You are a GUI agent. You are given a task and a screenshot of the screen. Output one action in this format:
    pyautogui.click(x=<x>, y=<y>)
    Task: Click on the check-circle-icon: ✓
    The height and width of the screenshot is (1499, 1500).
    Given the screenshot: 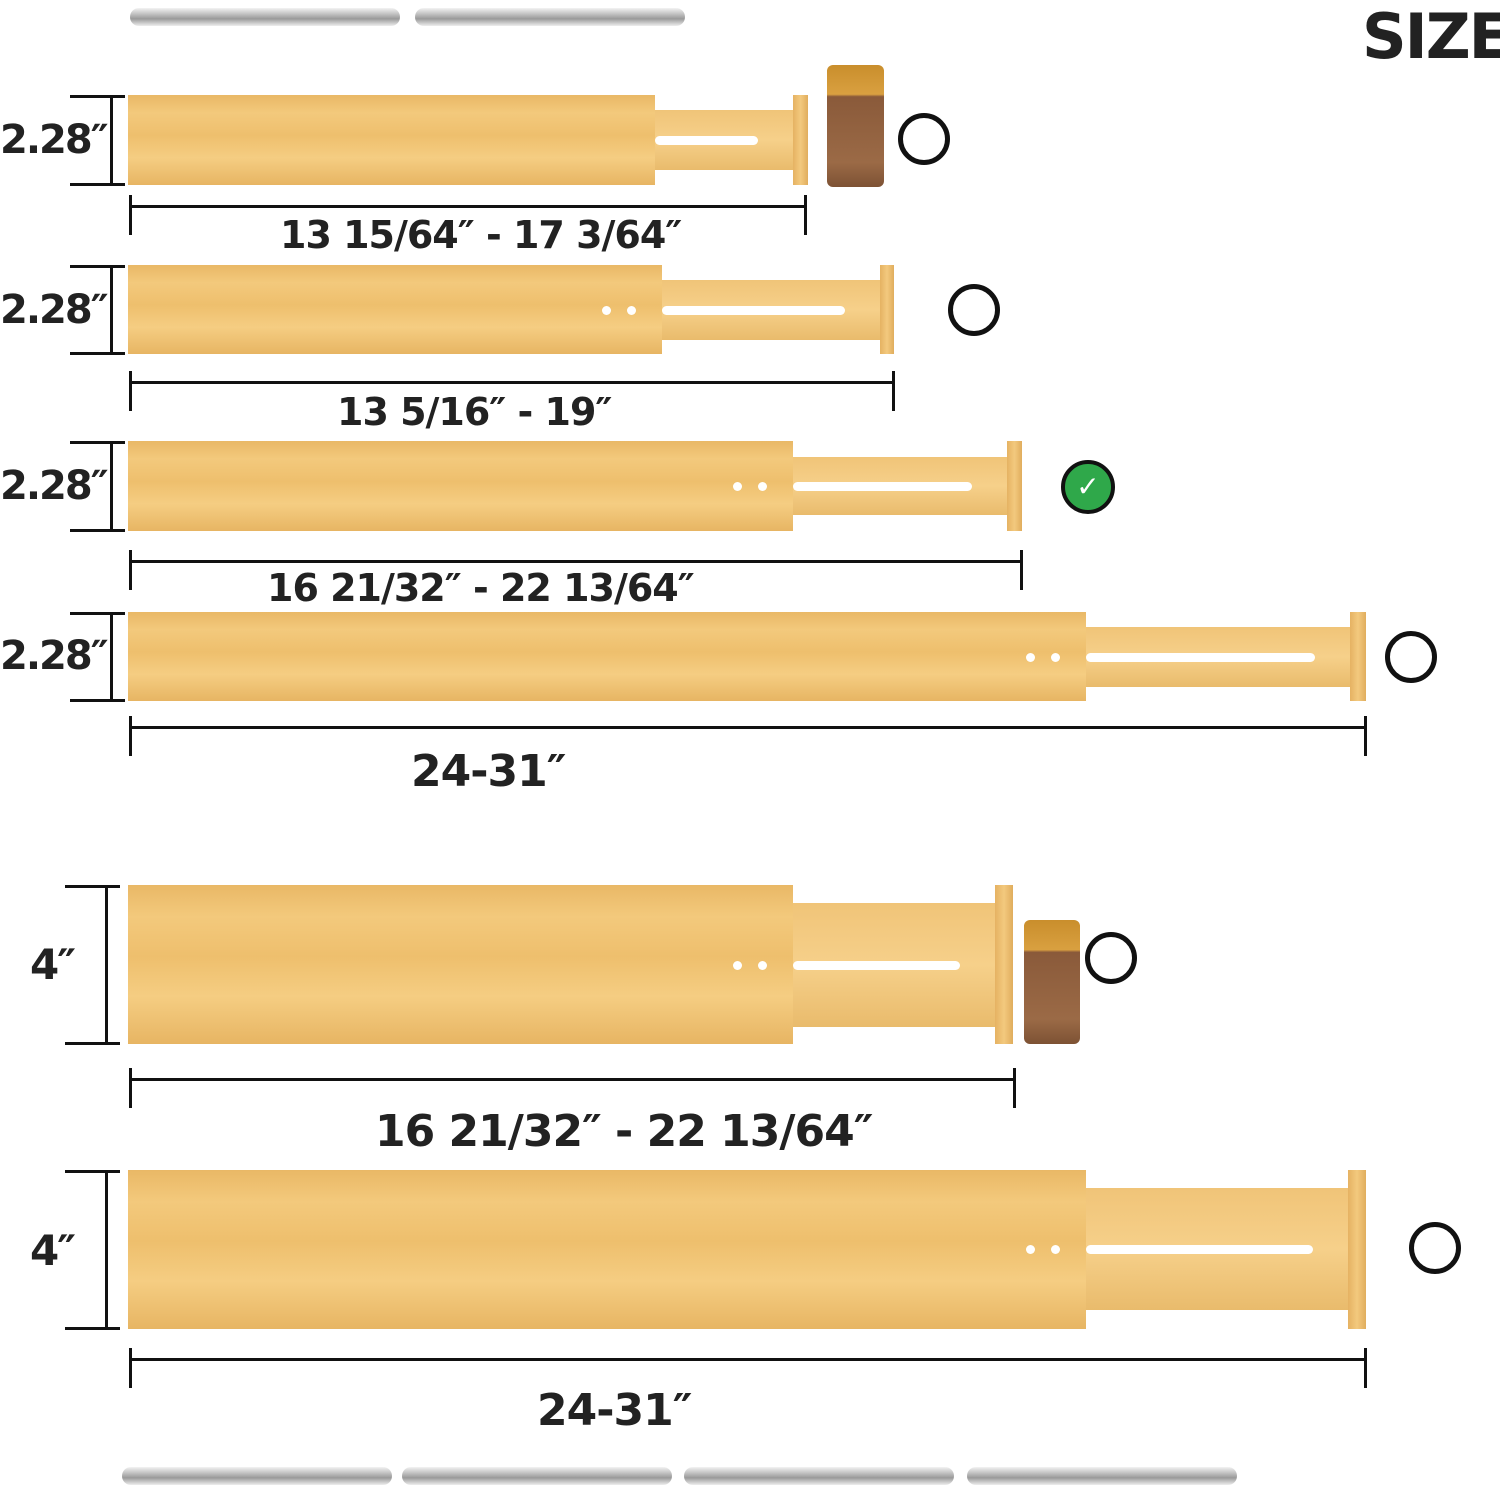 What is the action you would take?
    pyautogui.click(x=1088, y=487)
    